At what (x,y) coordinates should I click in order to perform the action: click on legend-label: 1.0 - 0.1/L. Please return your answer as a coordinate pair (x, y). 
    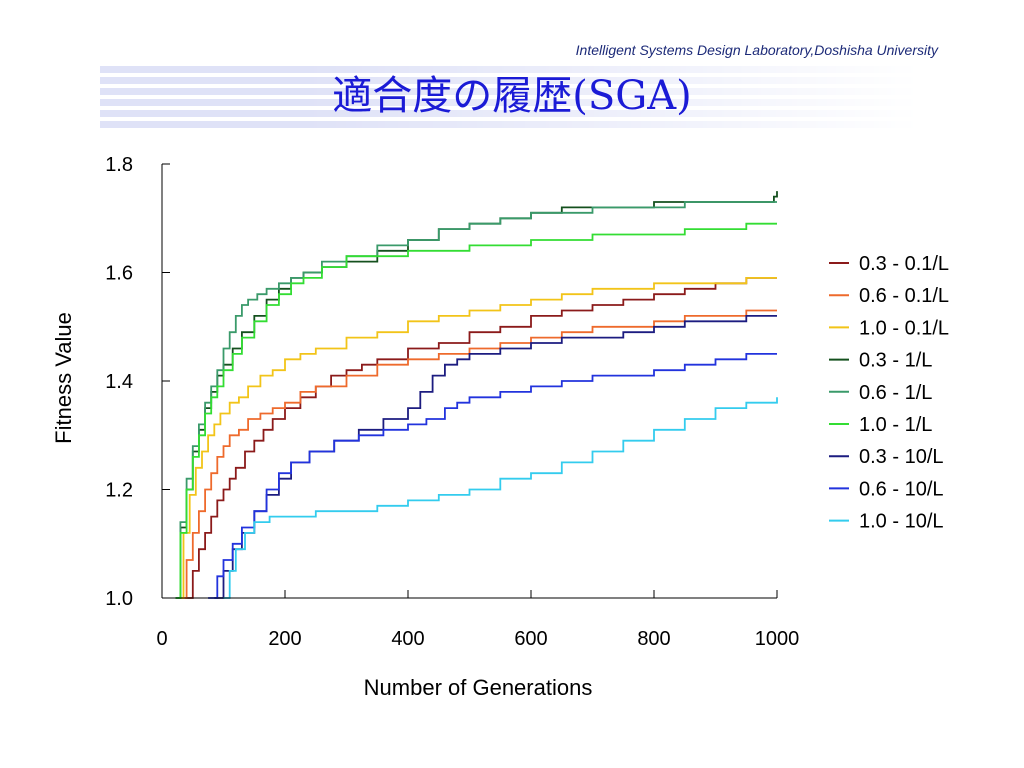
    Looking at the image, I should click on (904, 328).